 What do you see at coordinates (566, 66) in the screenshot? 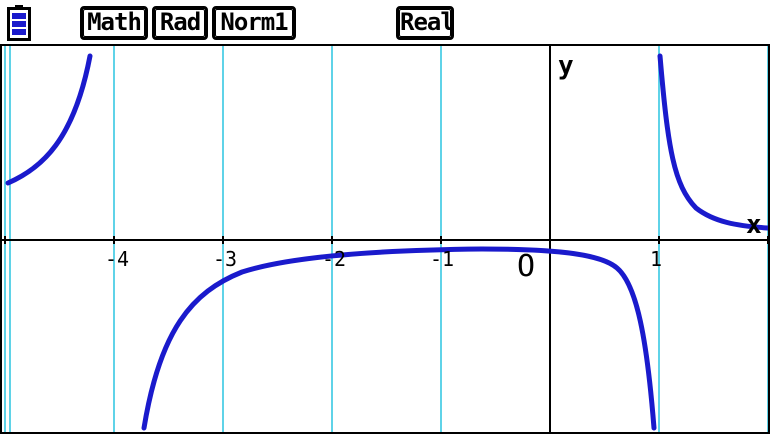
I see `y-axis-label: y` at bounding box center [566, 66].